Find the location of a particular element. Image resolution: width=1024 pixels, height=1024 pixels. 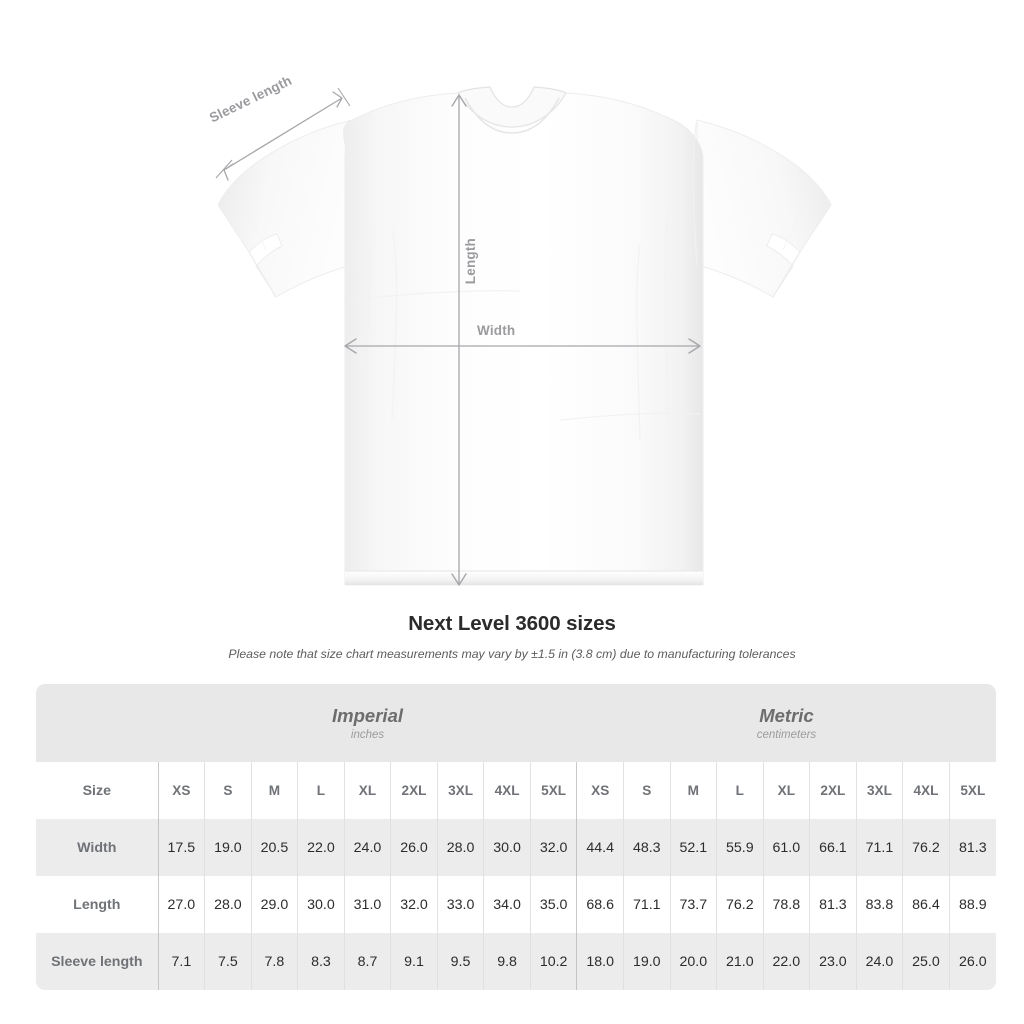

size-cell-metric-6: 3XL is located at coordinates (879, 790).